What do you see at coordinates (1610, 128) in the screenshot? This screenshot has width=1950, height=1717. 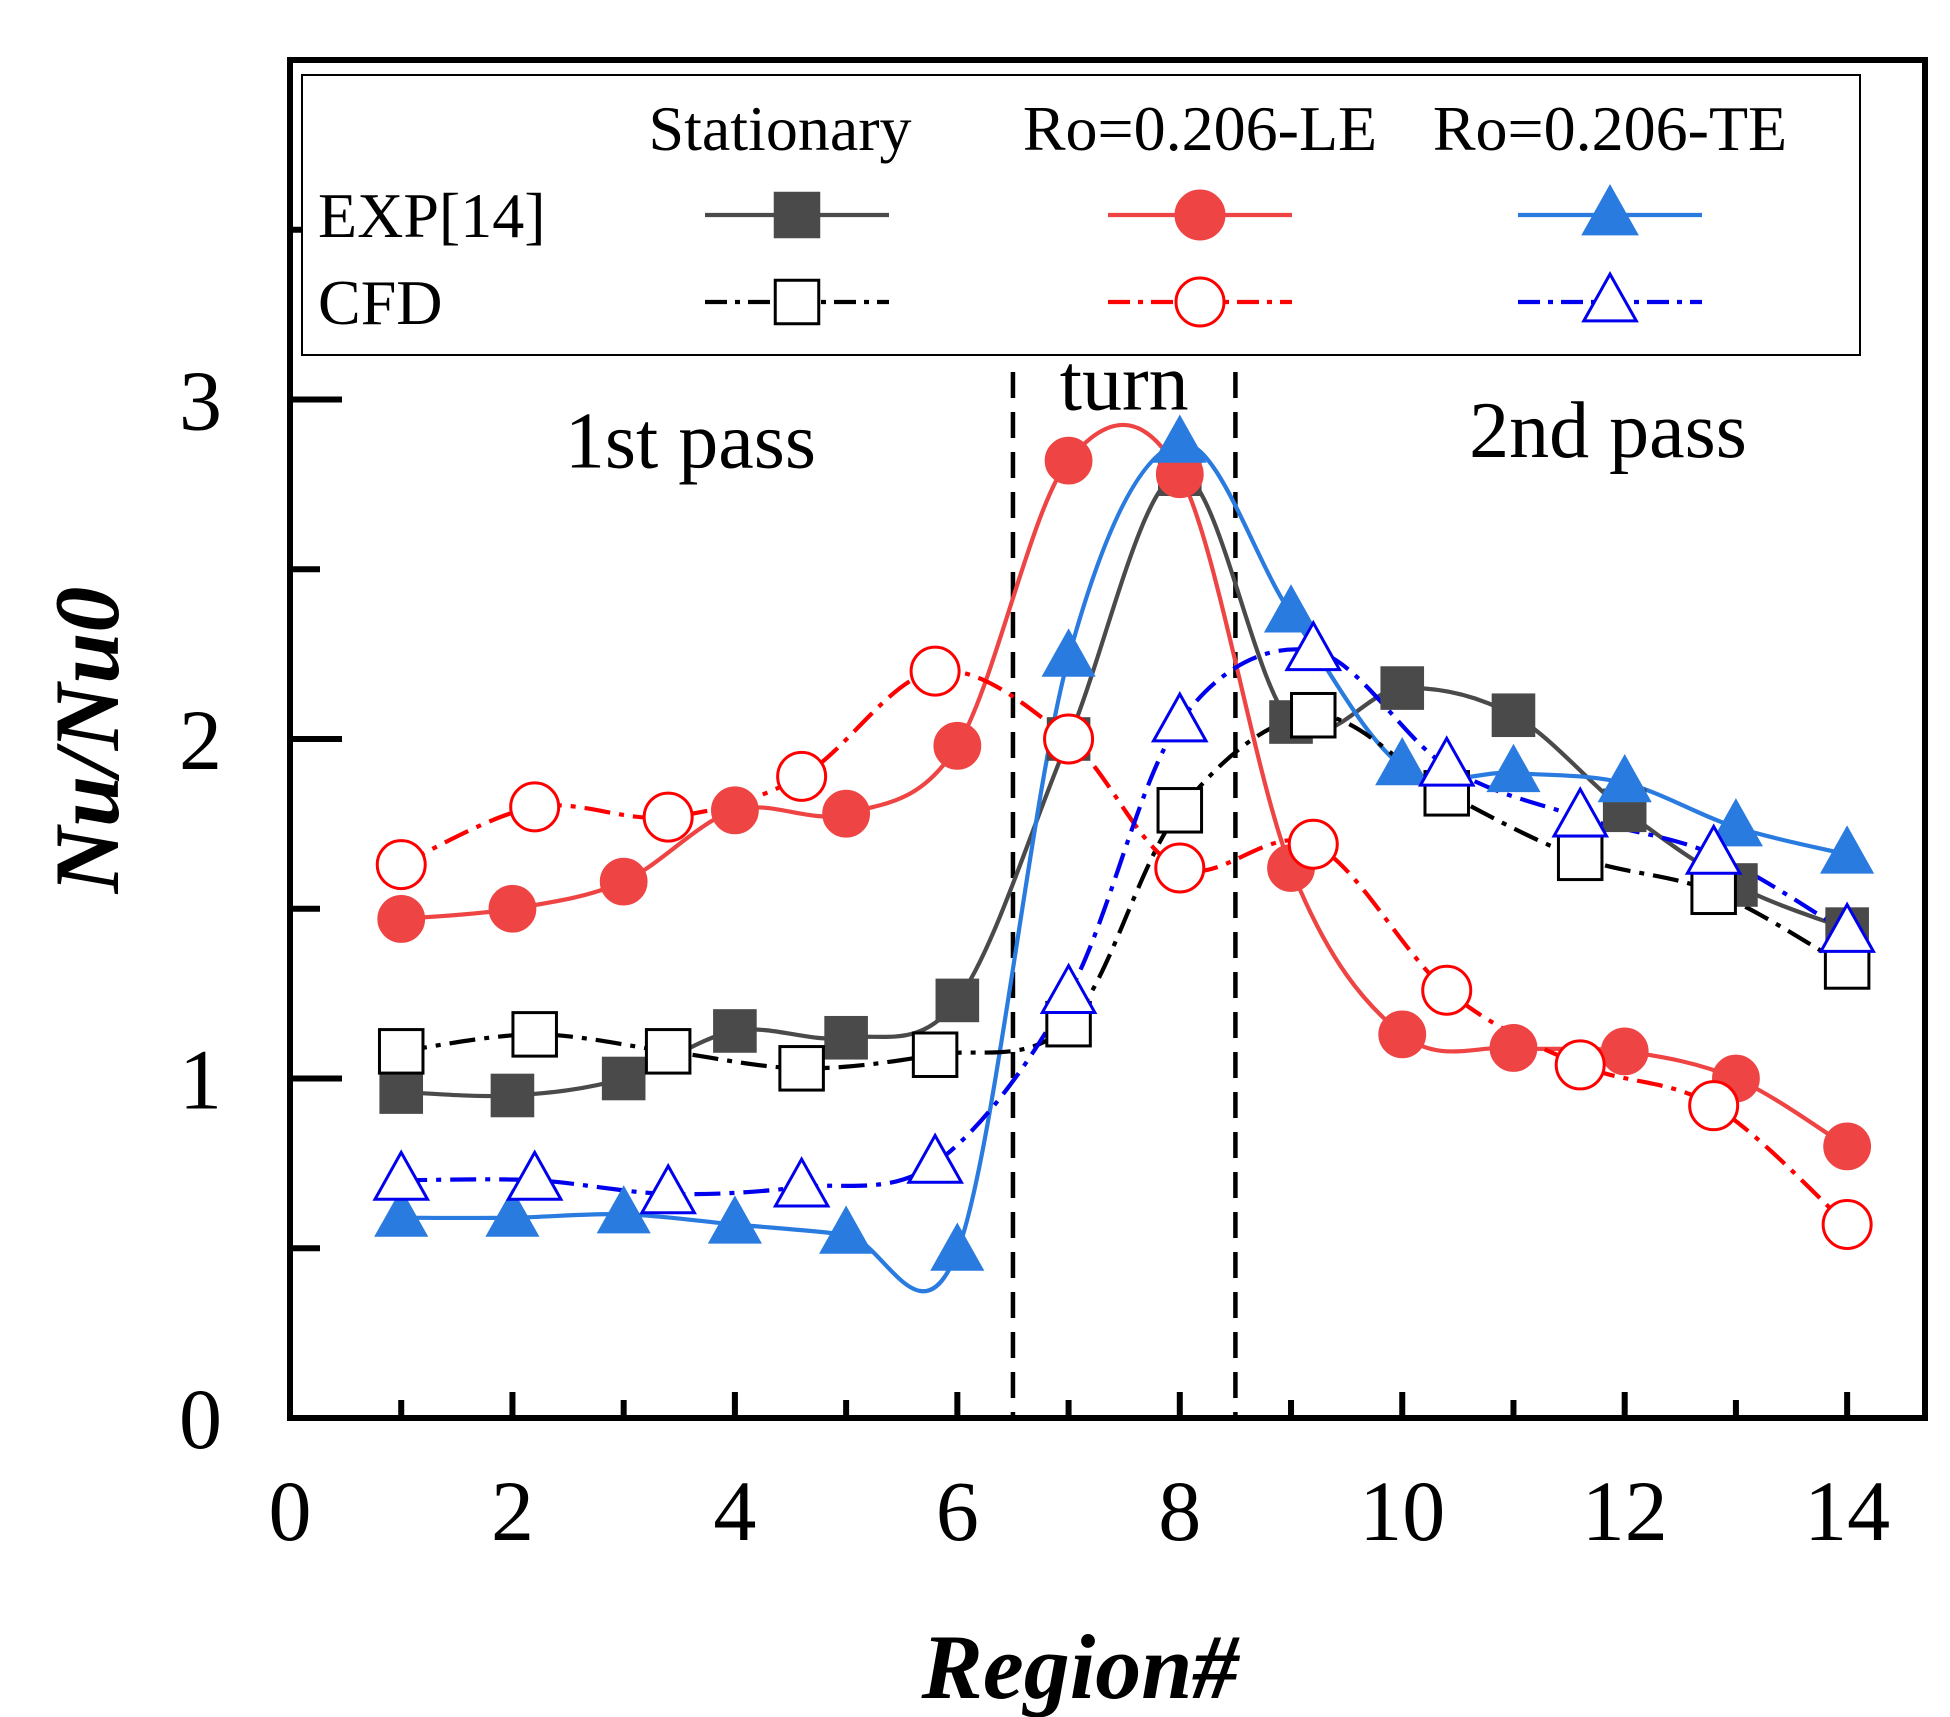 I see `legend-column-header: Ro=0.206-TE` at bounding box center [1610, 128].